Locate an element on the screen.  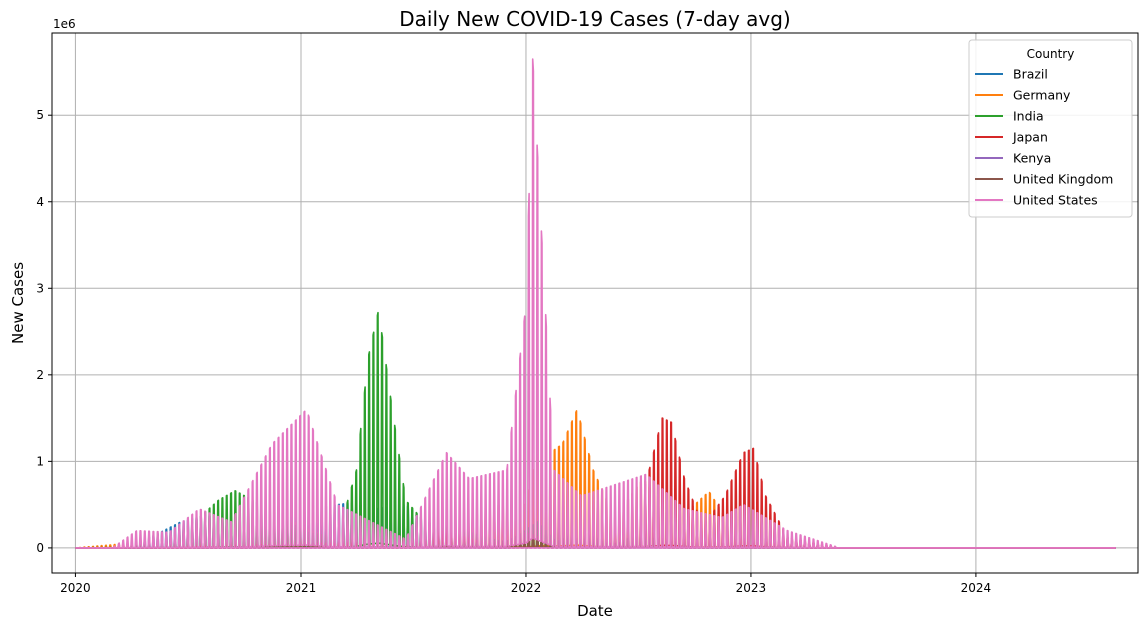
x-tick-label: 2022 is located at coordinates (526, 588).